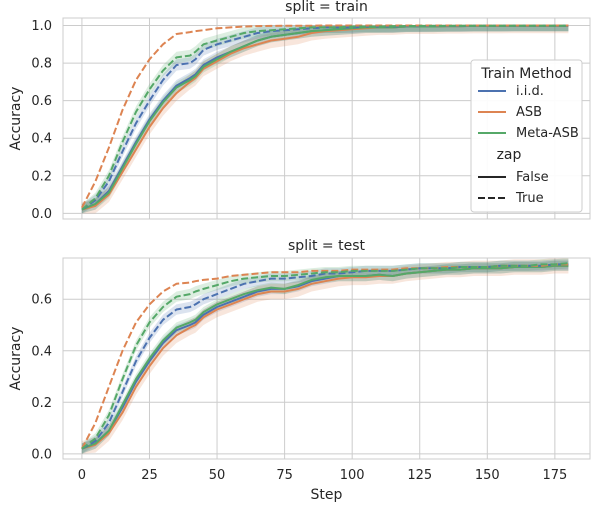  What do you see at coordinates (41, 120) in the screenshot?
I see `panel-train-y-ticks: 0.0 0.2 0.4 0.6 0.8 1.0` at bounding box center [41, 120].